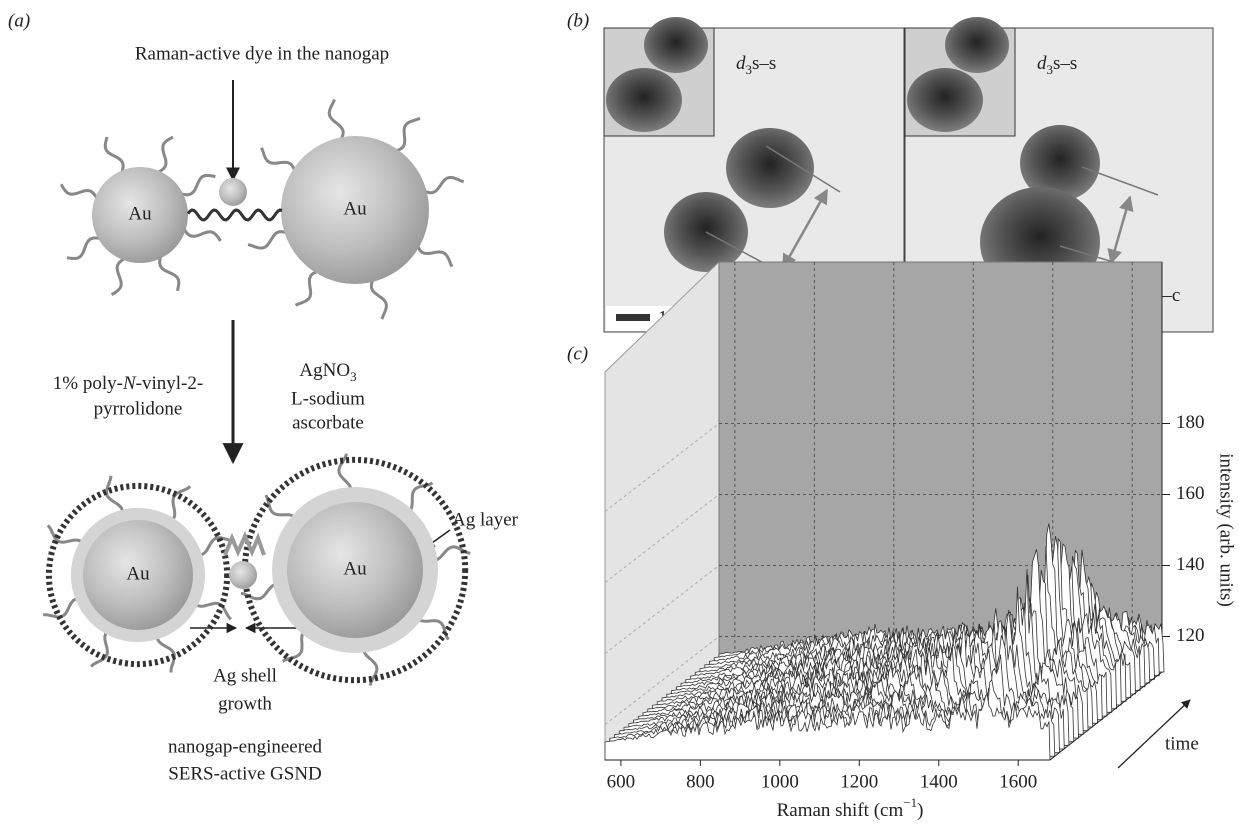  Describe the element at coordinates (1154, 734) in the screenshot. I see `arrow` at that location.